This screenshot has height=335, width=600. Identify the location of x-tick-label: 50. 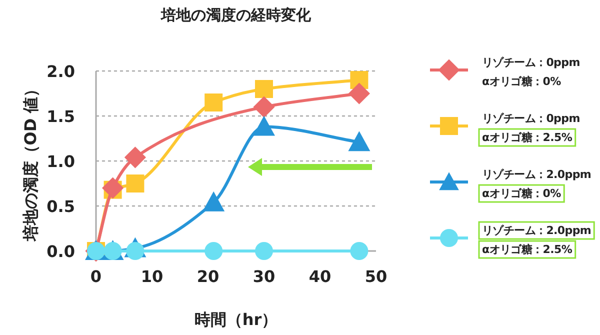
(376, 276).